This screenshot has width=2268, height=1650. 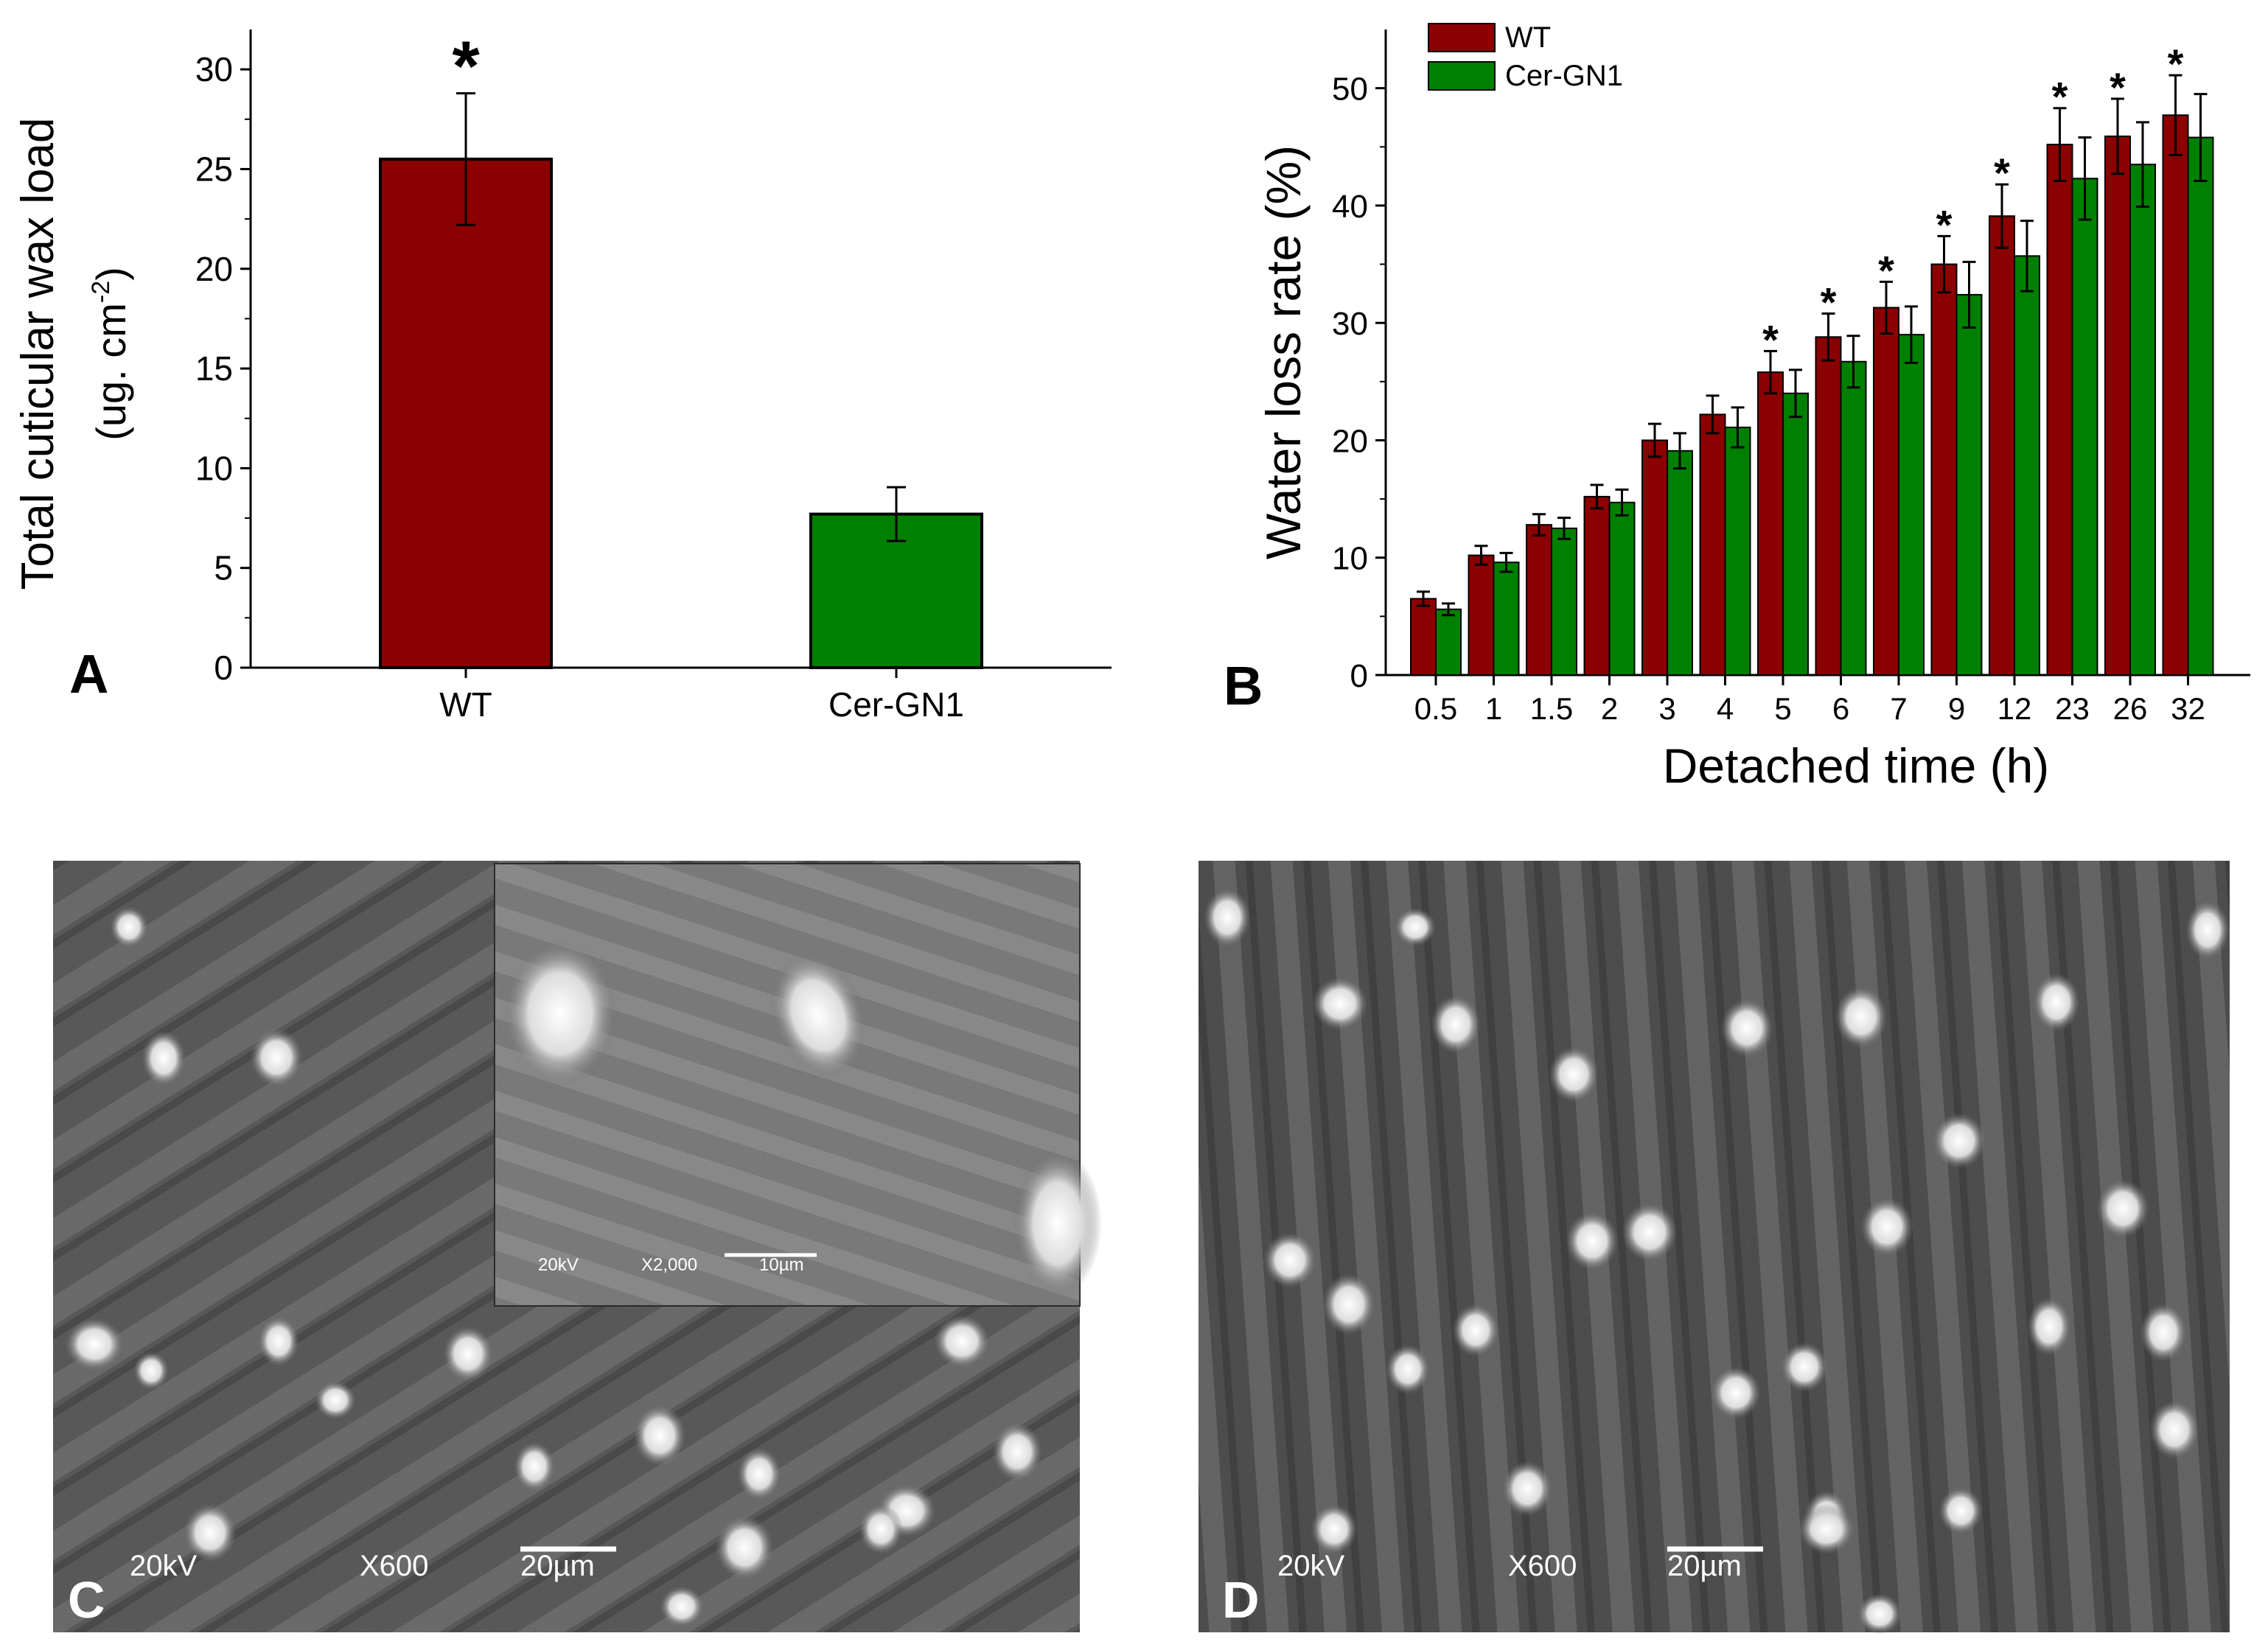 What do you see at coordinates (1423, 637) in the screenshot?
I see `panel-b-bar-wt-0.5` at bounding box center [1423, 637].